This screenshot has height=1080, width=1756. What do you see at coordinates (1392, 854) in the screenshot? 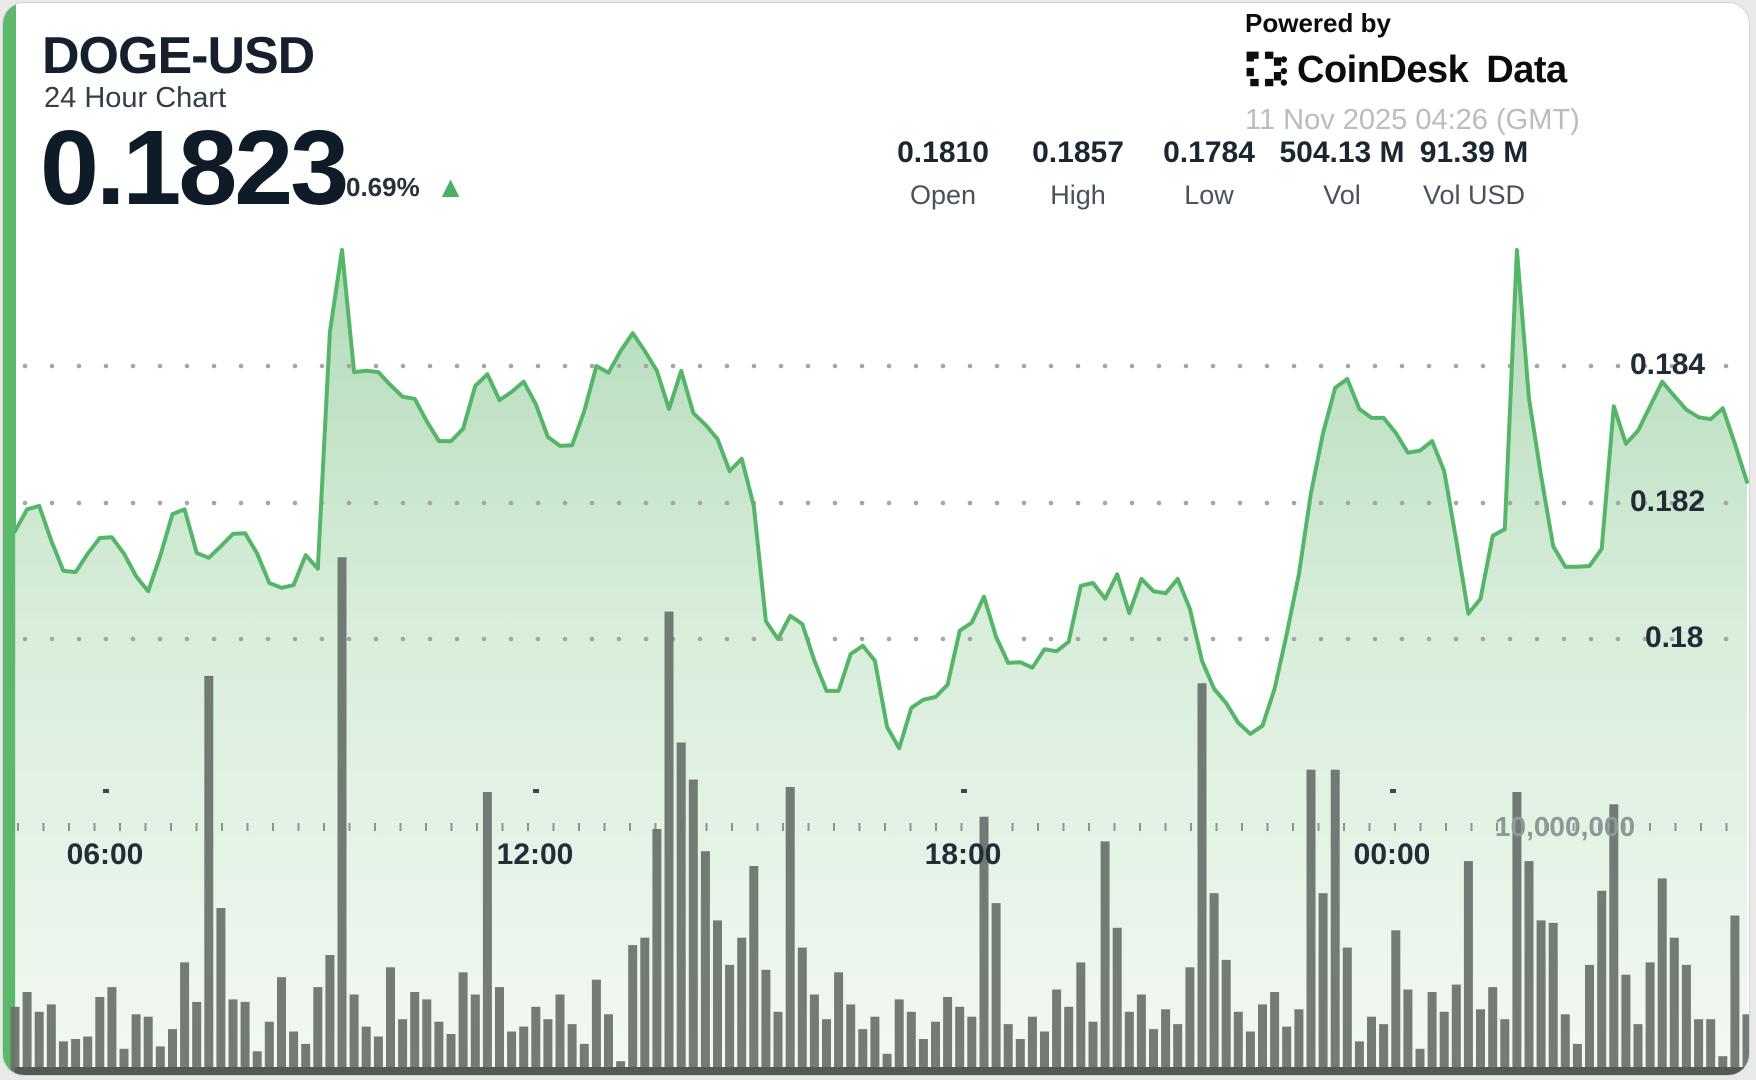
I see `time-tick-0000: 00:00` at bounding box center [1392, 854].